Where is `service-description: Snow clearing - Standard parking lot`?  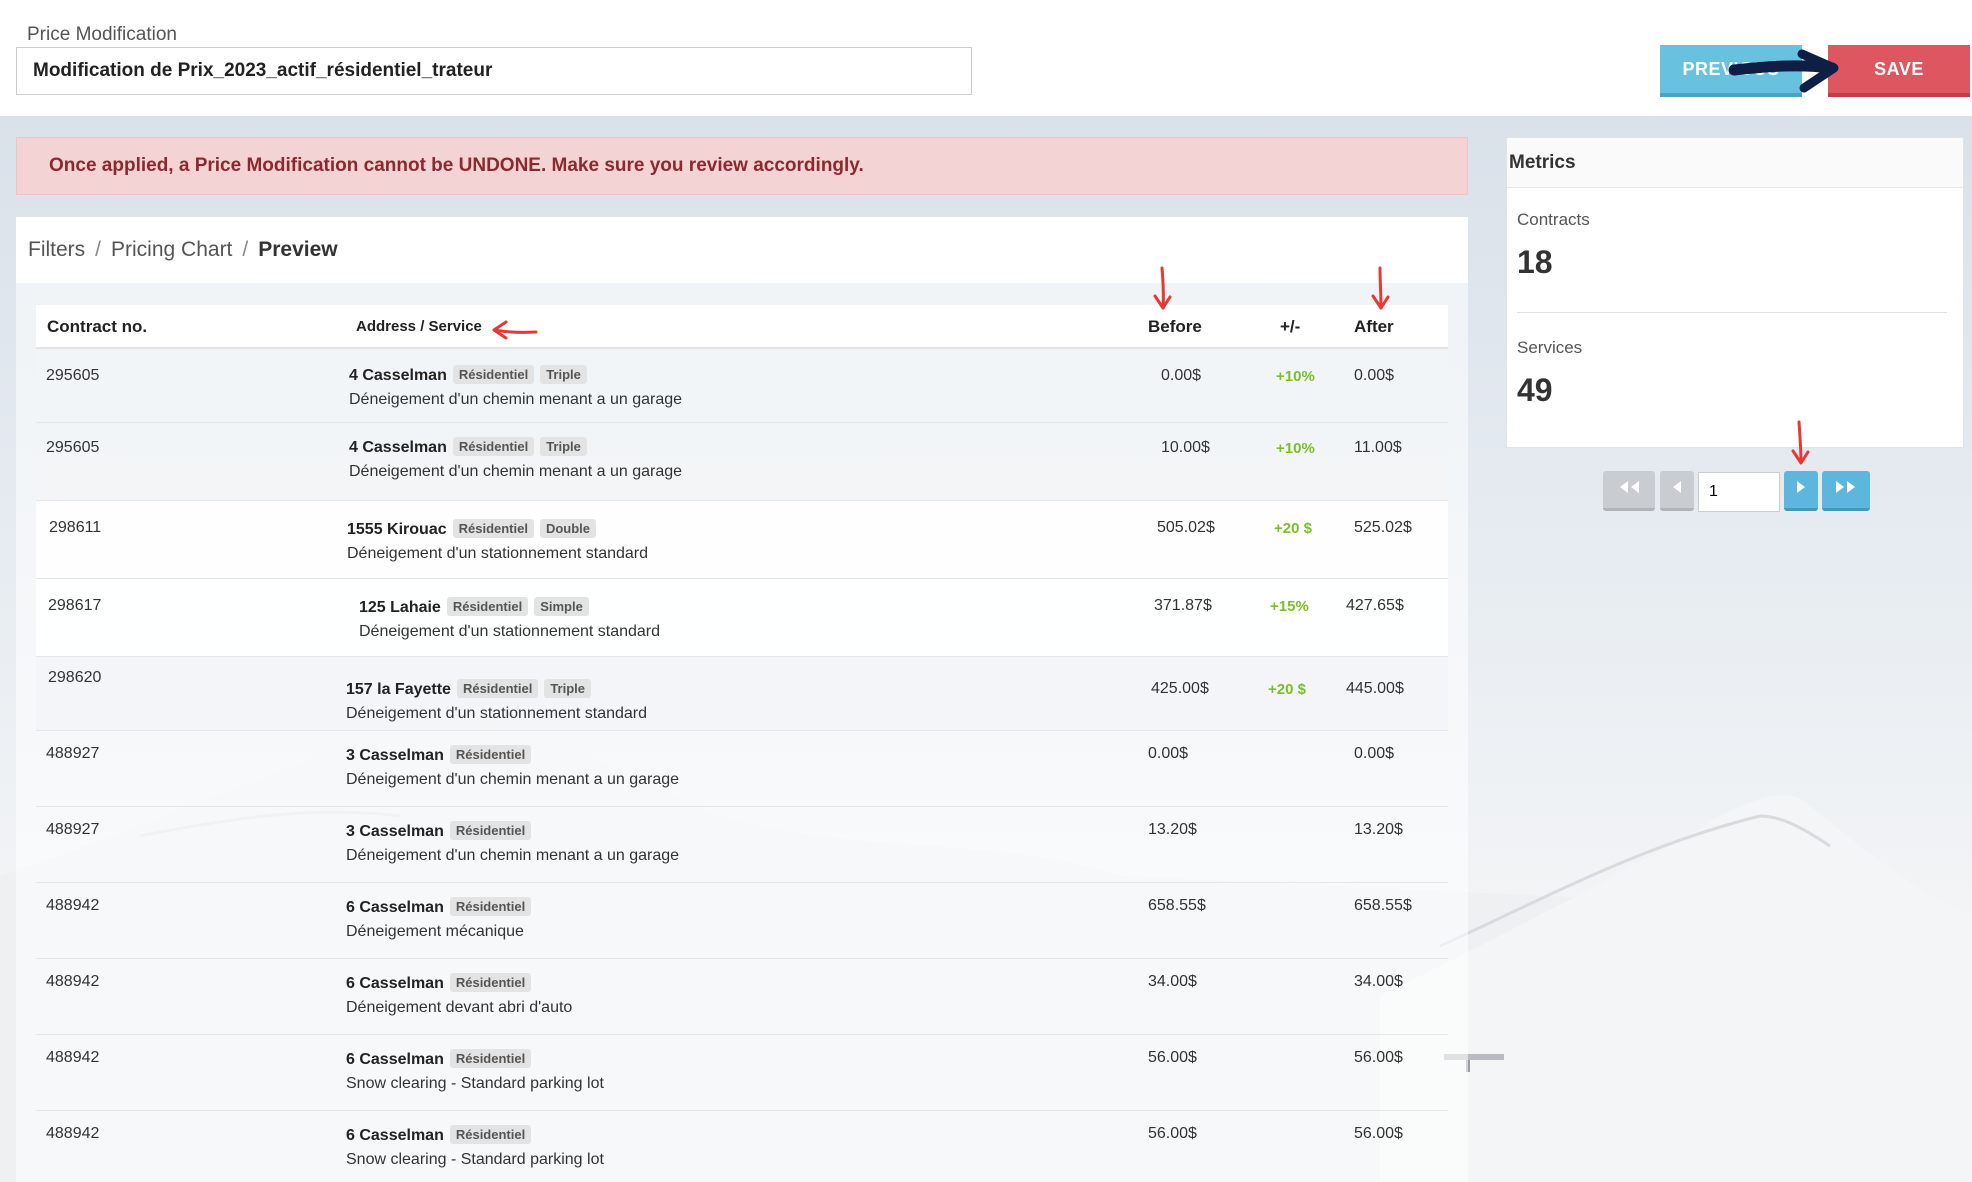 service-description: Snow clearing - Standard parking lot is located at coordinates (475, 1083).